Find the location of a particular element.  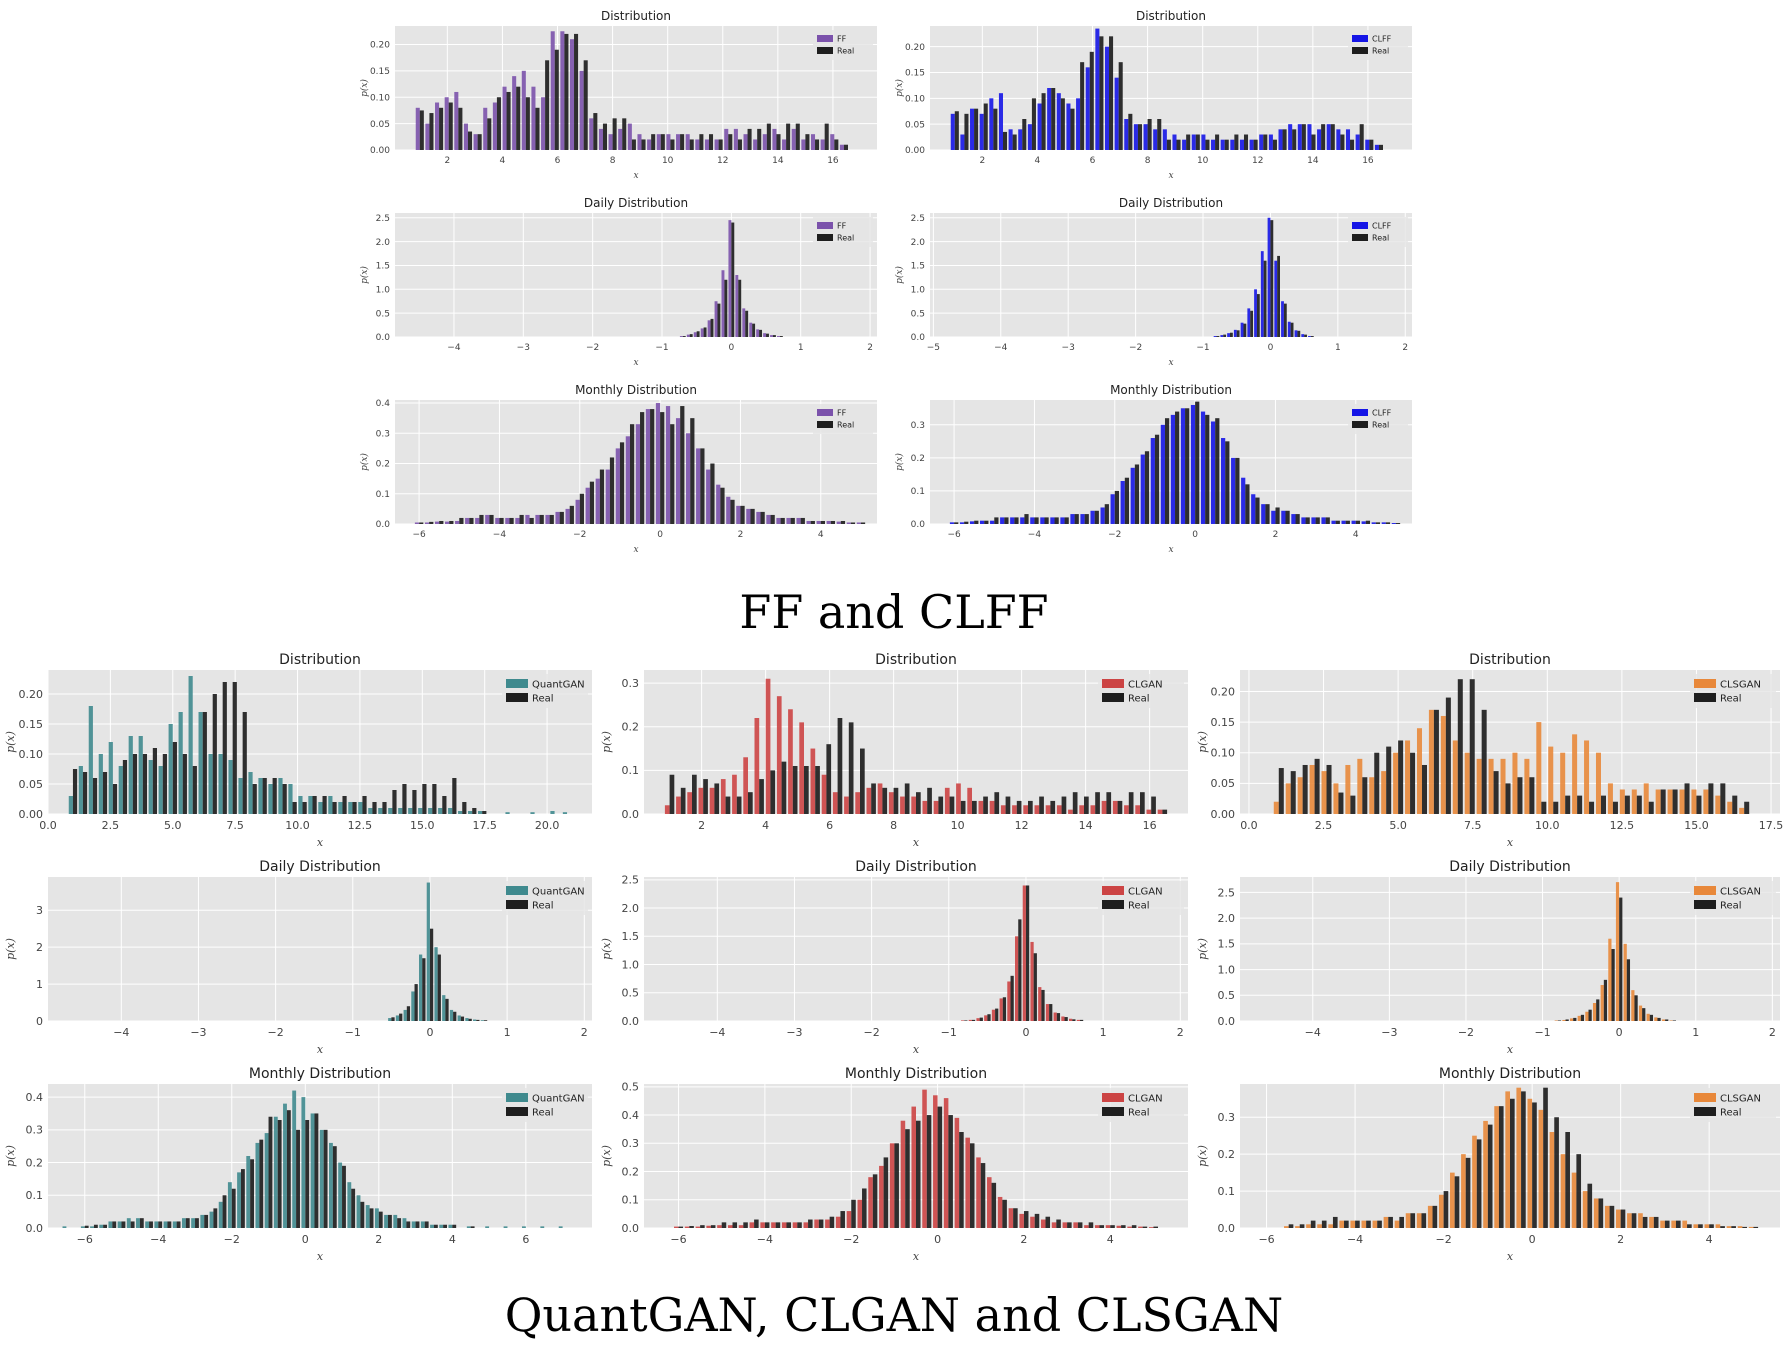

x-tick-label: 12.5 is located at coordinates (360, 825).